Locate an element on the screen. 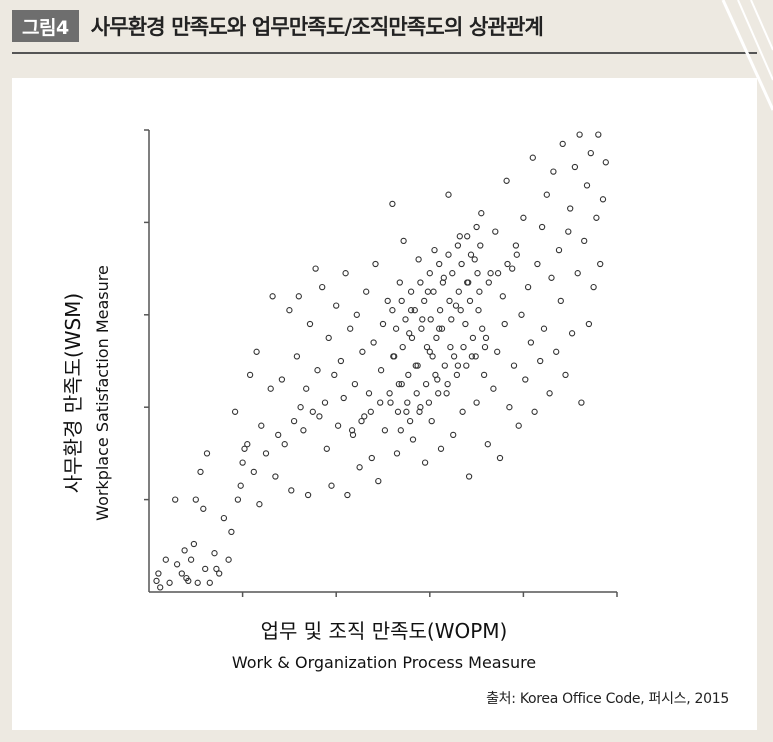 This screenshot has height=742, width=773. source-text: Korea Office Code, 퍼시스, 2015 is located at coordinates (624, 699).